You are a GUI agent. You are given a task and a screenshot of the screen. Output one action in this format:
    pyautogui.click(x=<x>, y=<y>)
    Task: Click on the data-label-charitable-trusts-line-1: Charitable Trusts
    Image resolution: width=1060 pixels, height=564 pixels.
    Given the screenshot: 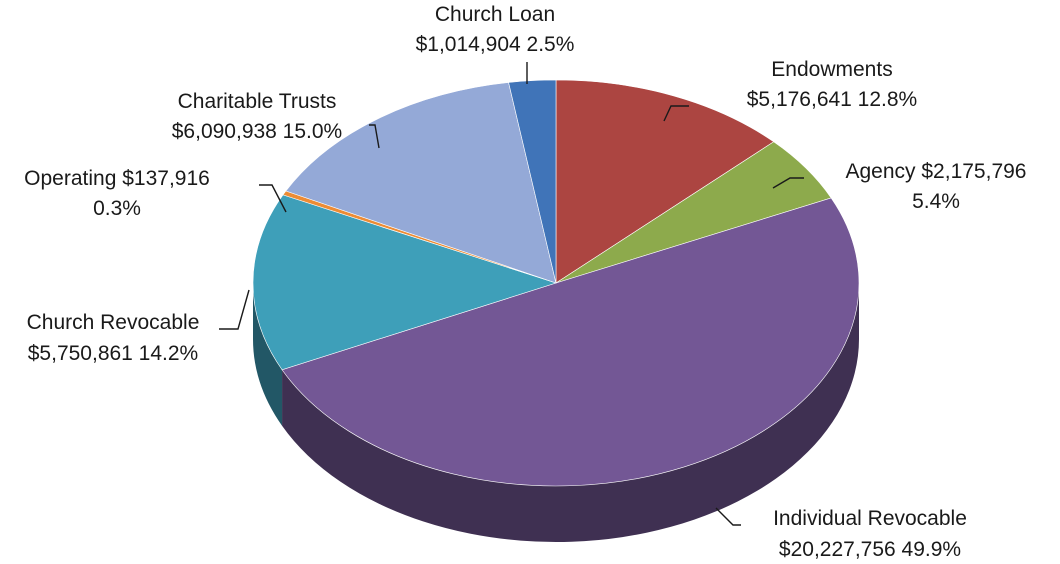 What is the action you would take?
    pyautogui.click(x=257, y=101)
    